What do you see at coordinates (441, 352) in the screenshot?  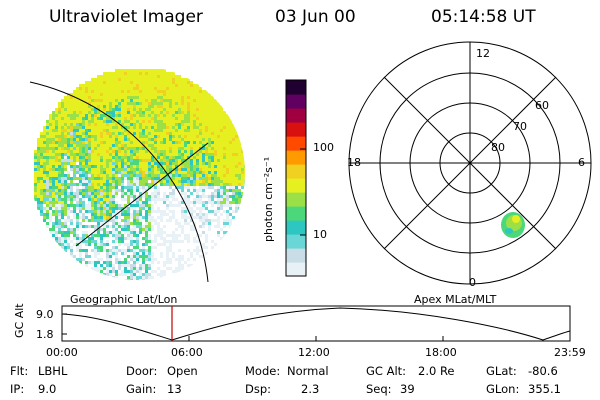 I see `time-tick-1800: 18:00` at bounding box center [441, 352].